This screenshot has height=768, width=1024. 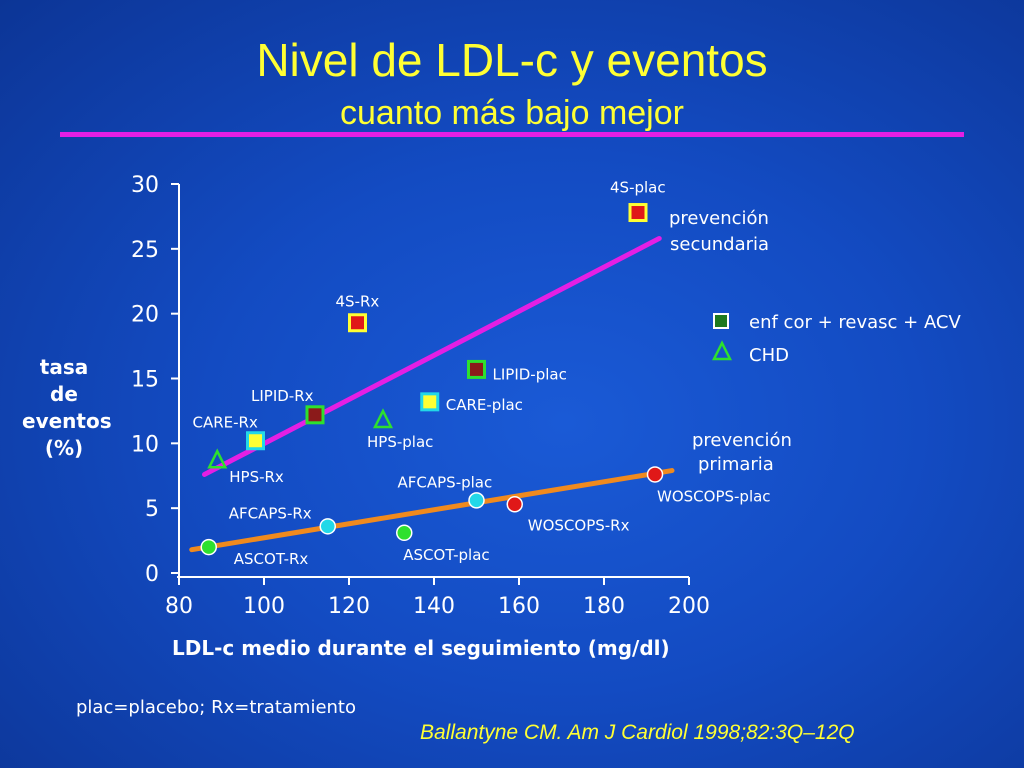 What do you see at coordinates (271, 559) in the screenshot?
I see `point-ascot-rx-label: ASCOT-Rx` at bounding box center [271, 559].